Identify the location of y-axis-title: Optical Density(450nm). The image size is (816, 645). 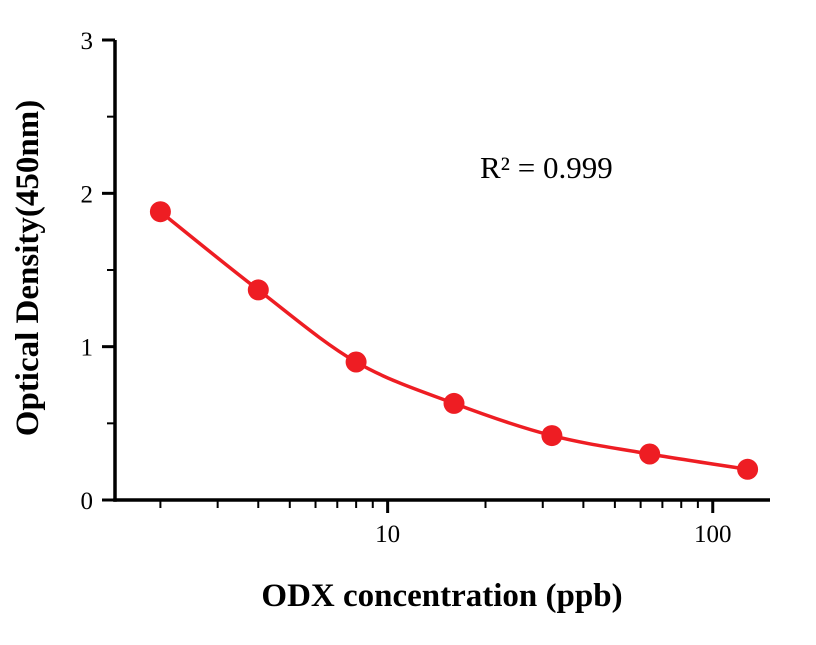
(28, 268).